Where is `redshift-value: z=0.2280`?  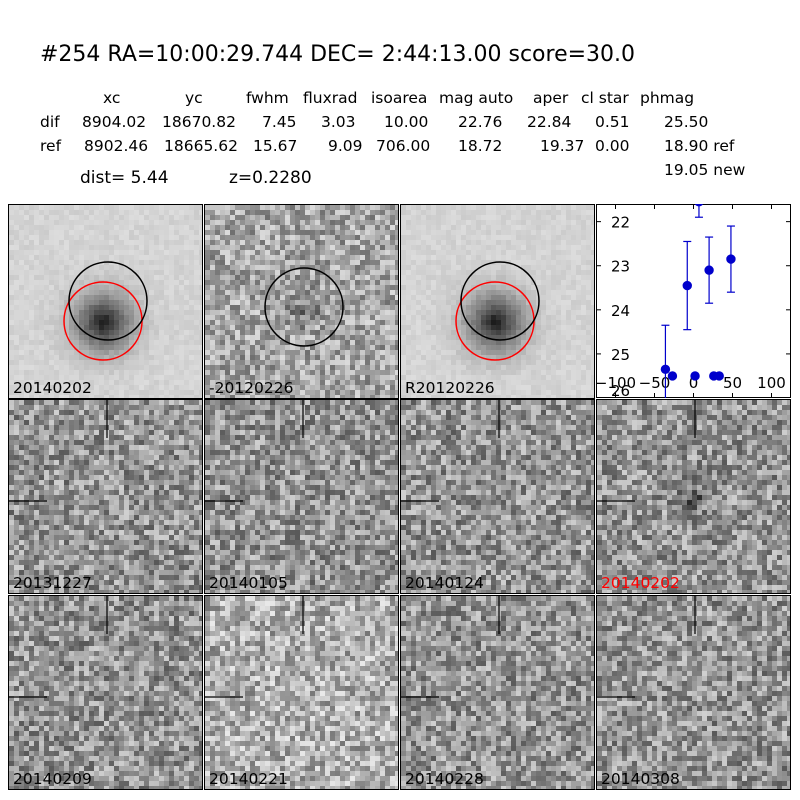
redshift-value: z=0.2280 is located at coordinates (270, 178).